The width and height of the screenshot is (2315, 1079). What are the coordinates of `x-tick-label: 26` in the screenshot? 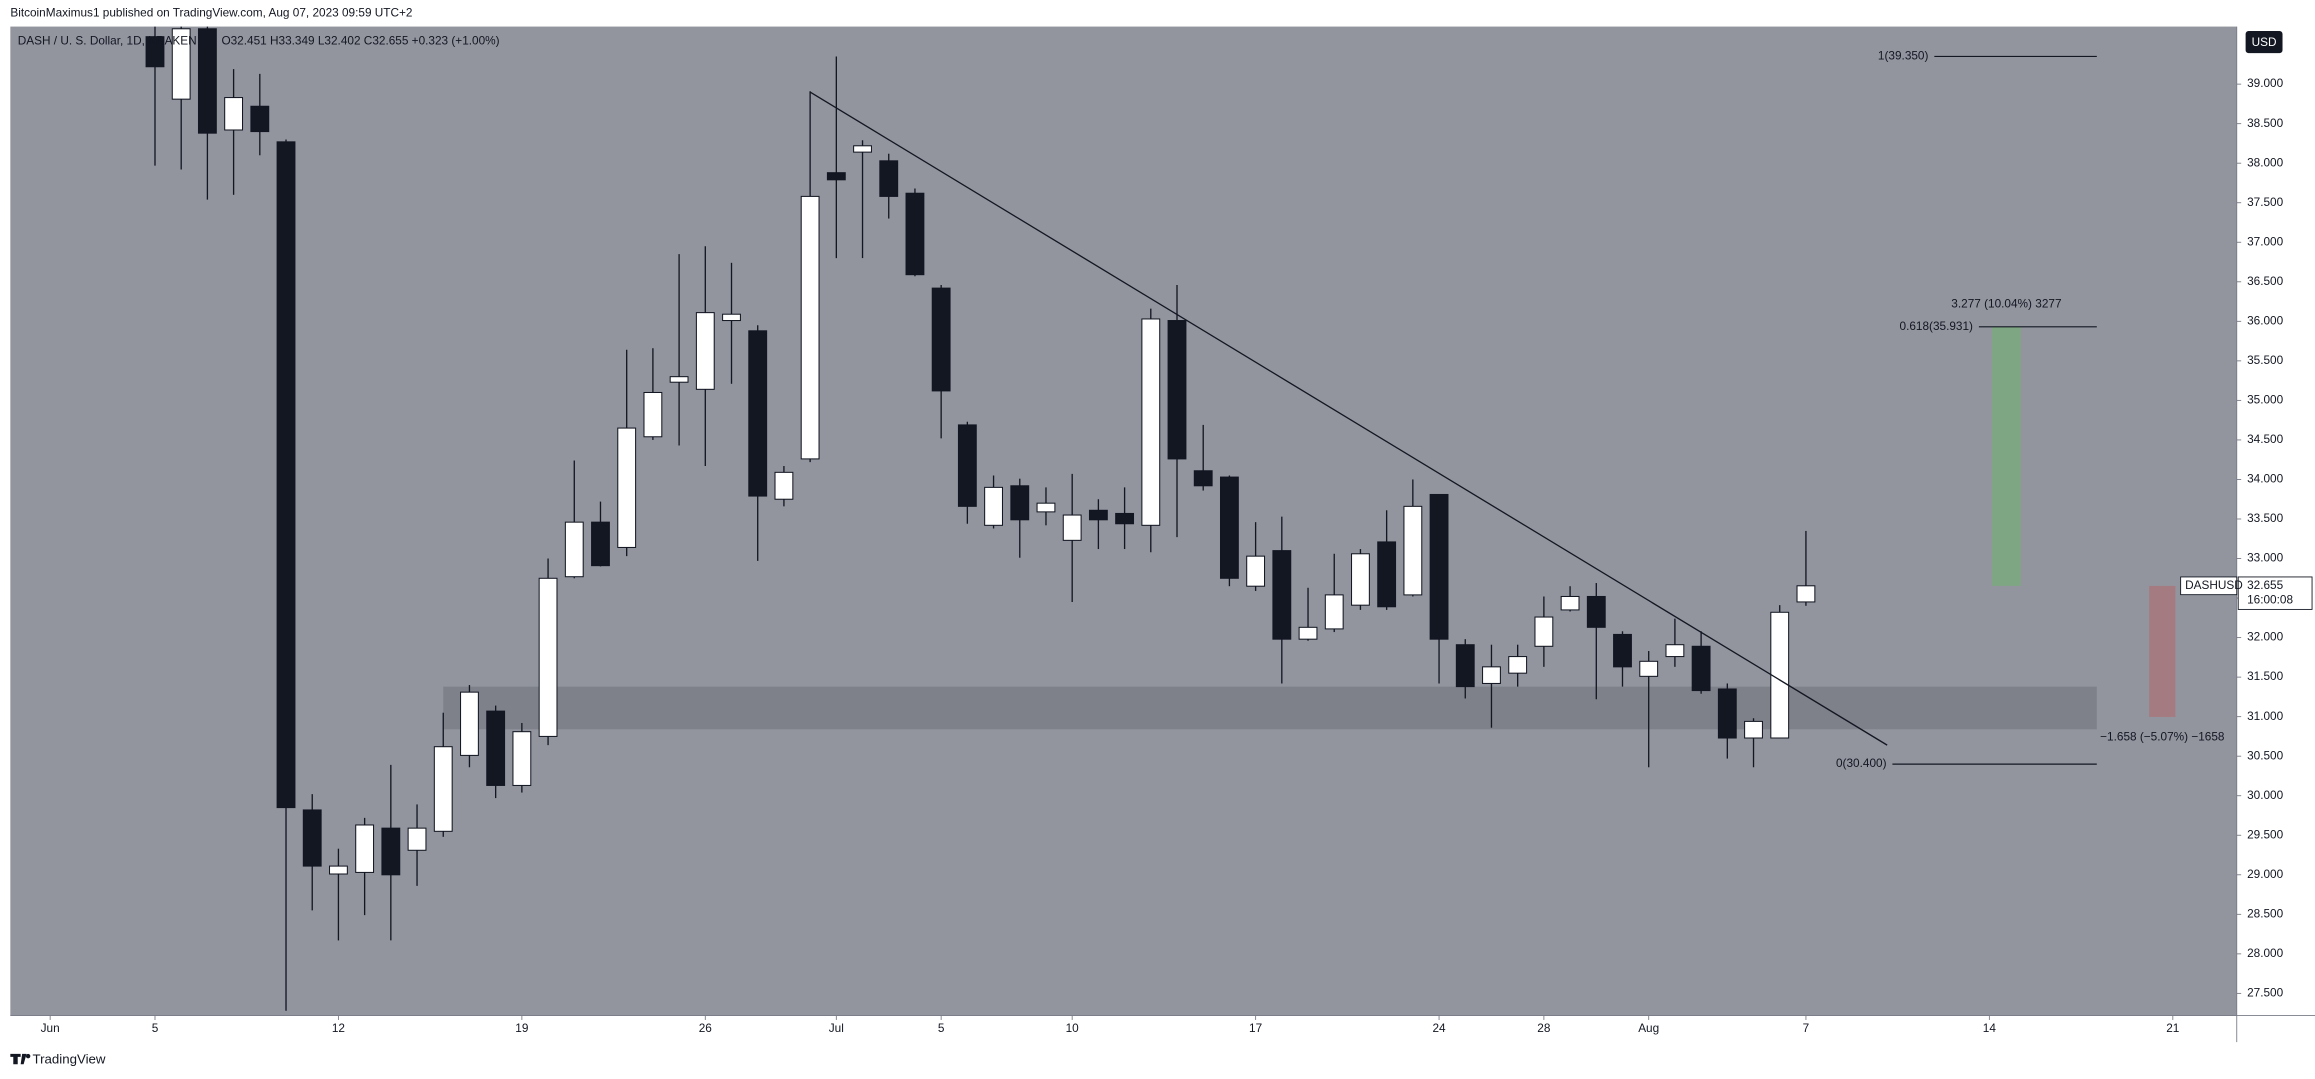 It's located at (706, 1028).